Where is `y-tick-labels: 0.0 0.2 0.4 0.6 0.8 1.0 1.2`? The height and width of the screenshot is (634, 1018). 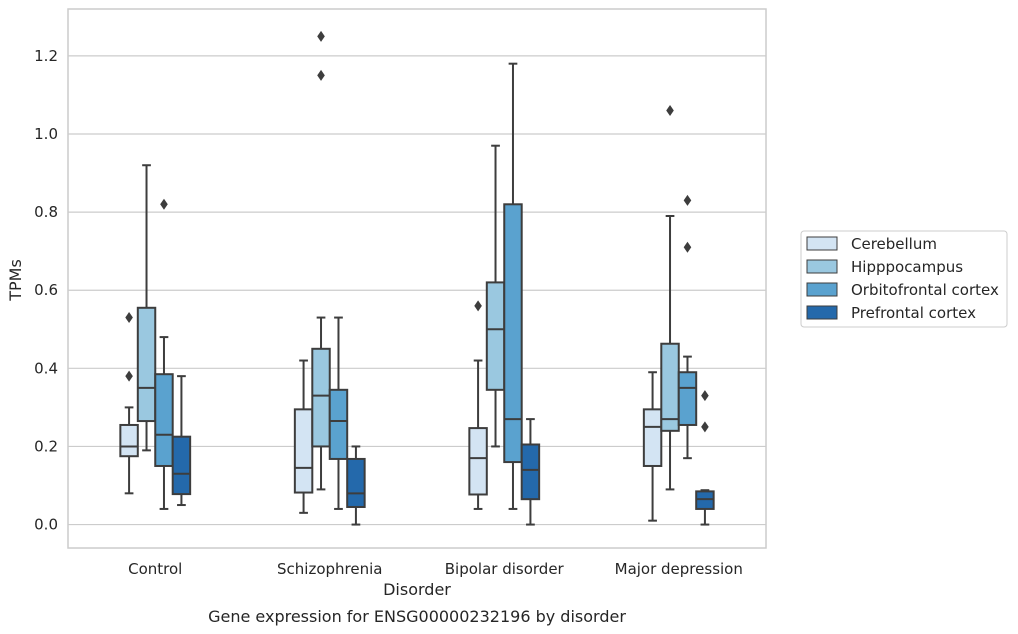
y-tick-labels: 0.0 0.2 0.4 0.6 0.8 1.0 1.2 is located at coordinates (46, 290).